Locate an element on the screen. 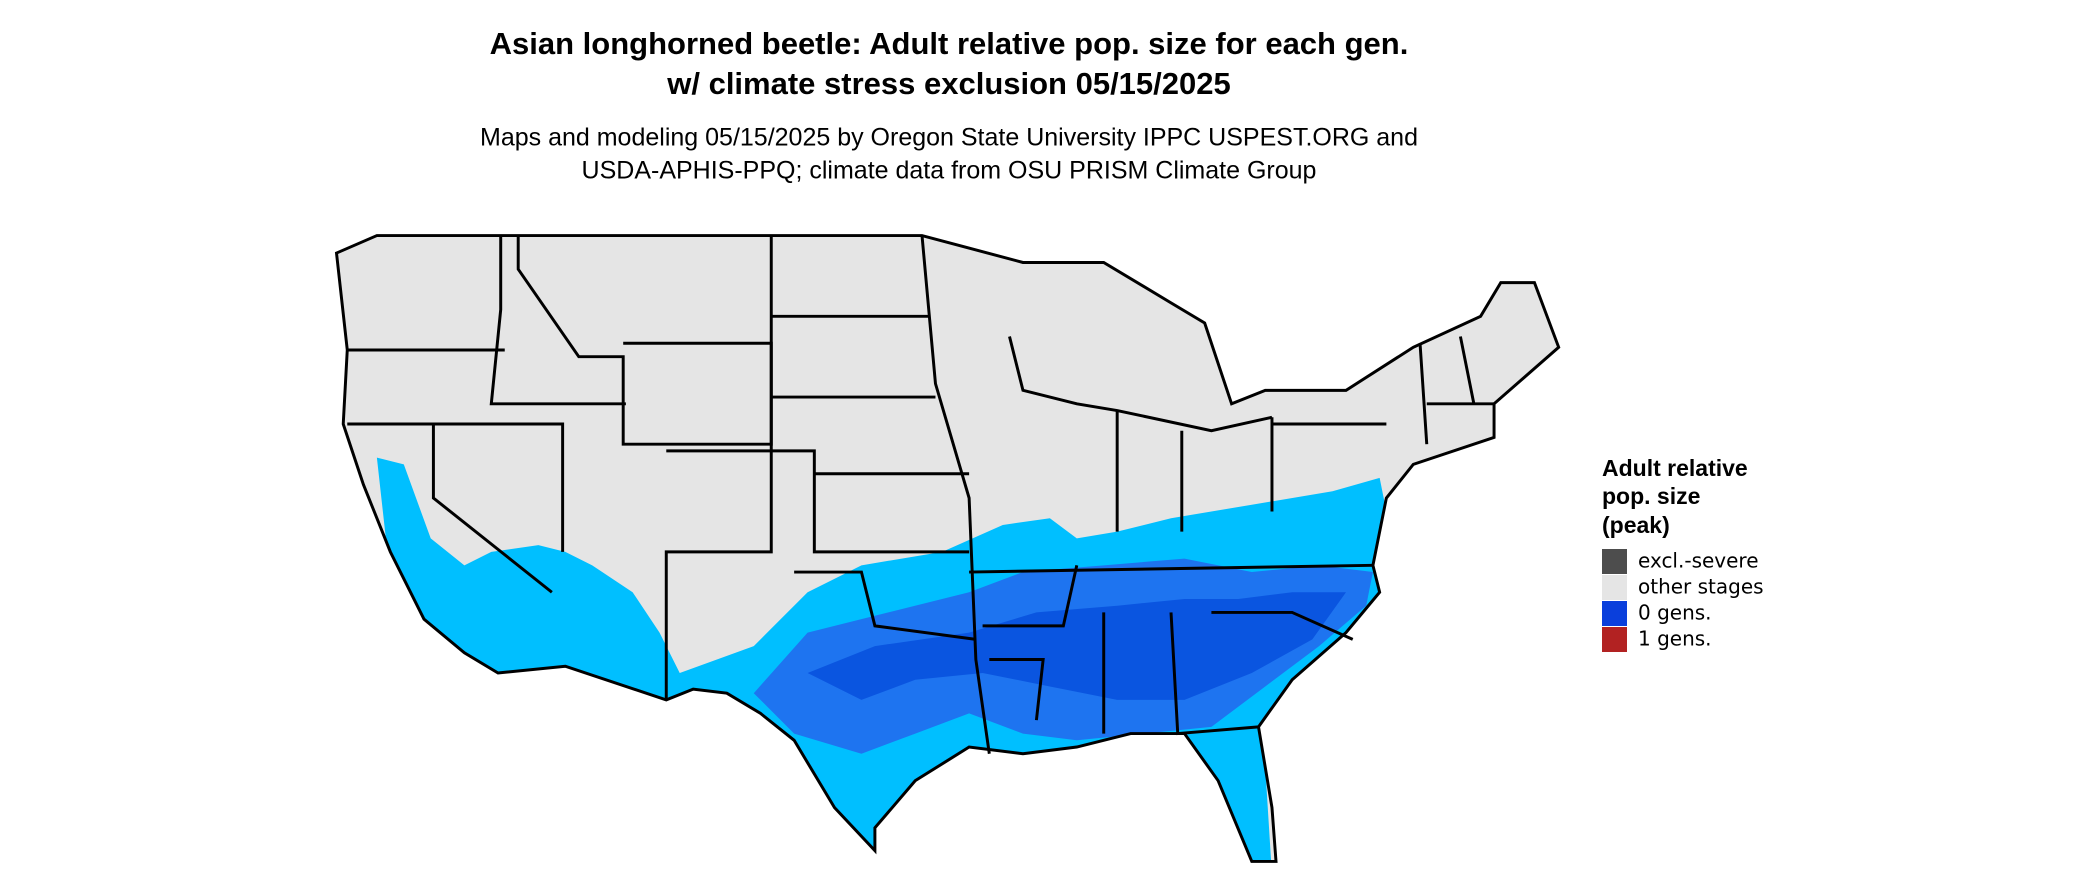 This screenshot has height=892, width=2100. legend-label: 0 gens. is located at coordinates (1675, 613).